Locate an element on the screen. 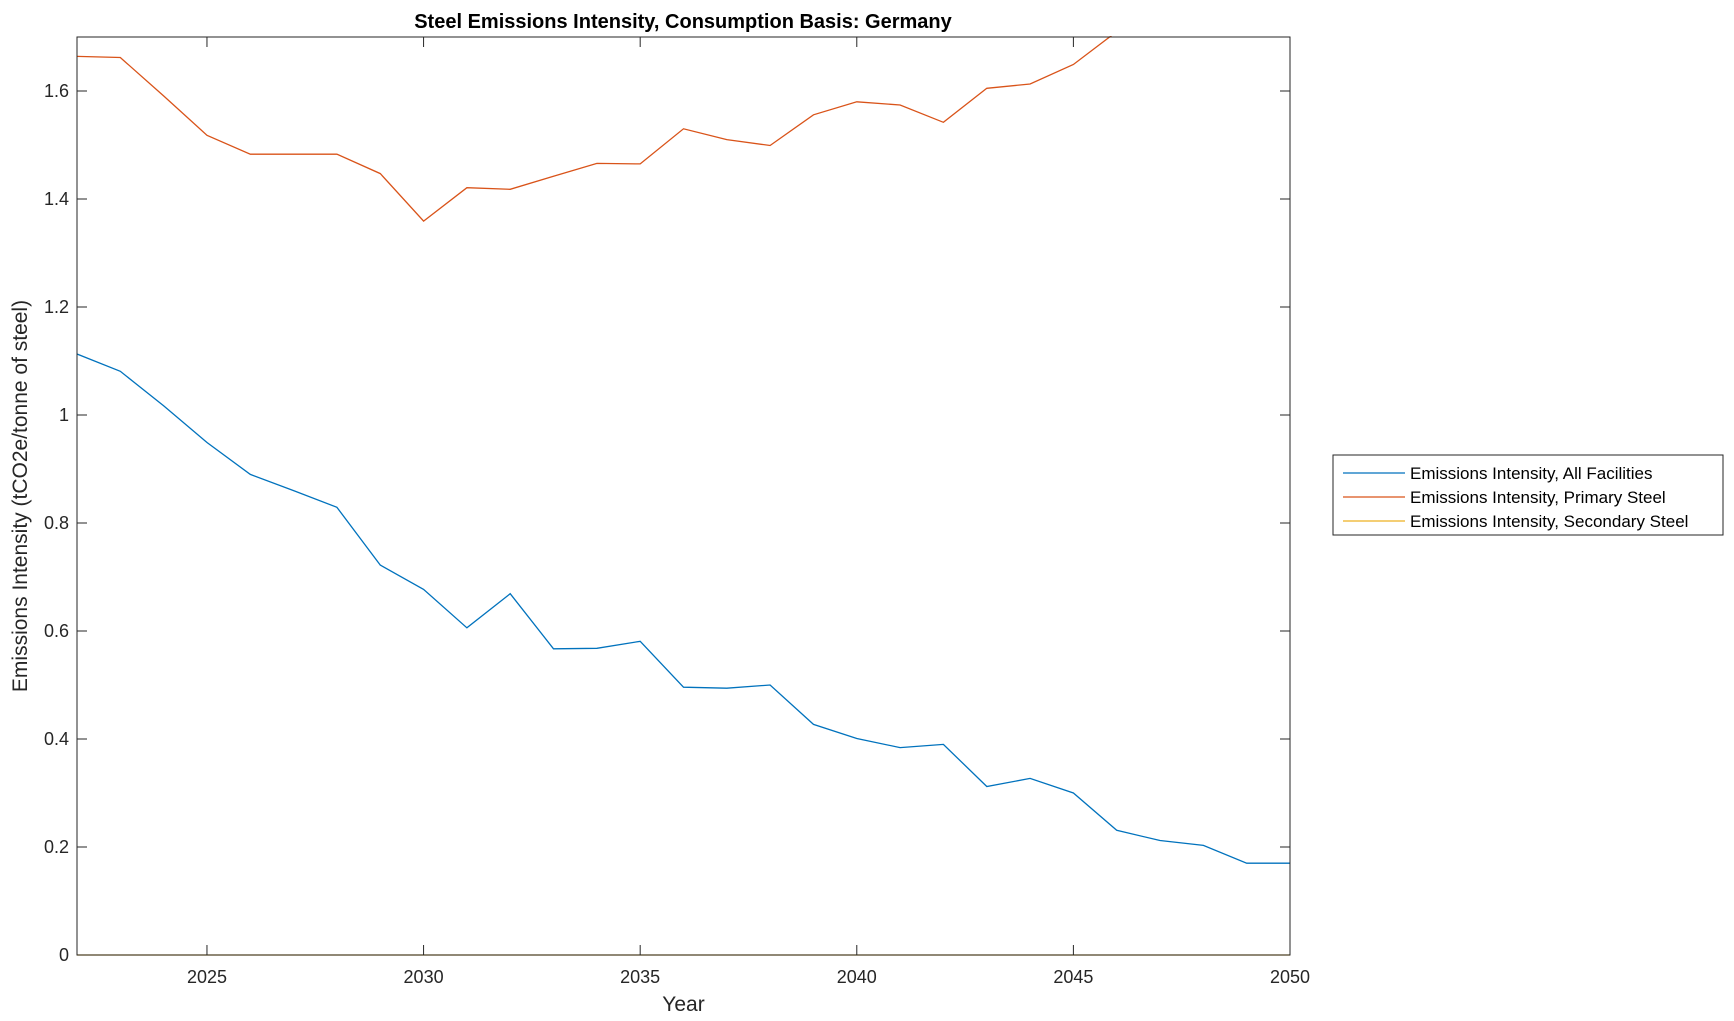 Image resolution: width=1734 pixels, height=1021 pixels. x-axis-label: Year is located at coordinates (683, 1004).